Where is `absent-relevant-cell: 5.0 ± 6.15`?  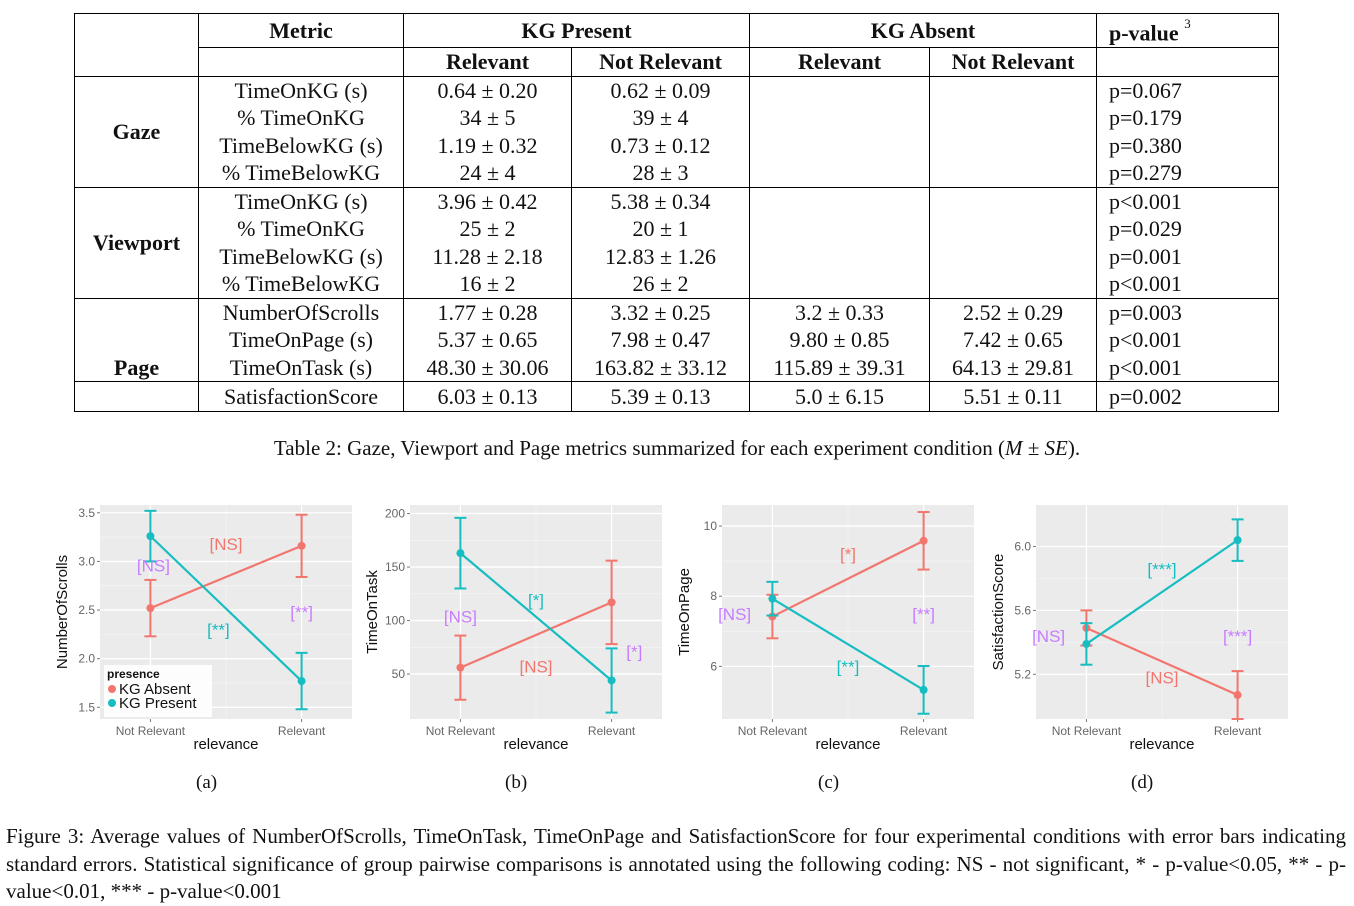 absent-relevant-cell: 5.0 ± 6.15 is located at coordinates (839, 396).